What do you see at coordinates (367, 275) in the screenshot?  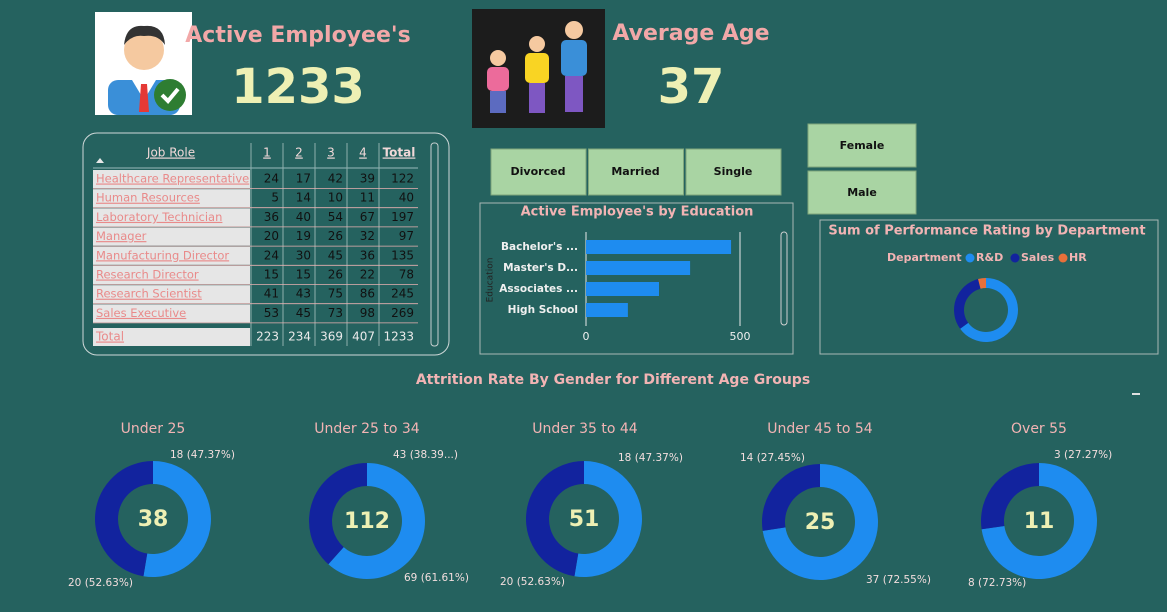 I see `cell: 22` at bounding box center [367, 275].